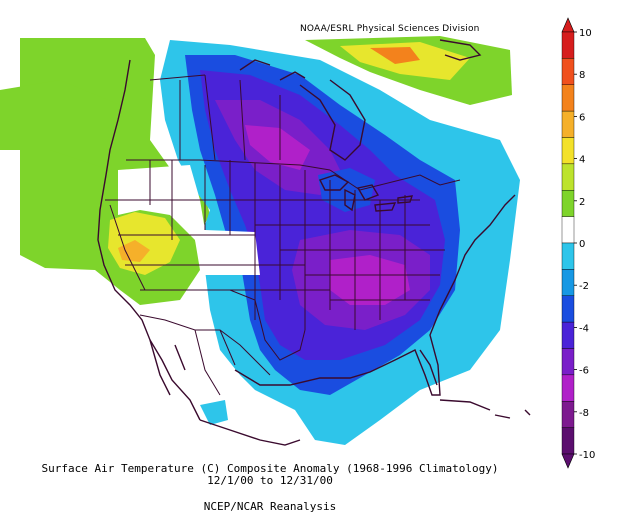  I want to click on legend-tick-label: -8, so click(584, 413).